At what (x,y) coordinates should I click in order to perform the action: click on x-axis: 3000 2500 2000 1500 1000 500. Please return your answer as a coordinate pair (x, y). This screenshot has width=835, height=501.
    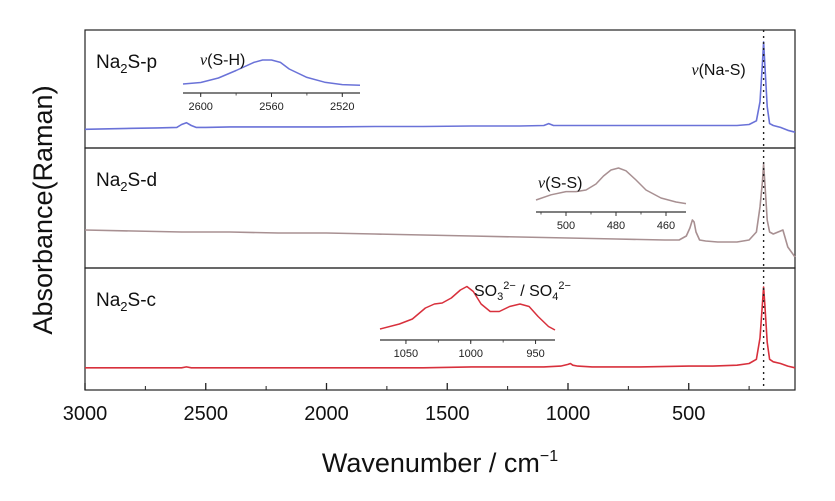
    Looking at the image, I should click on (406, 404).